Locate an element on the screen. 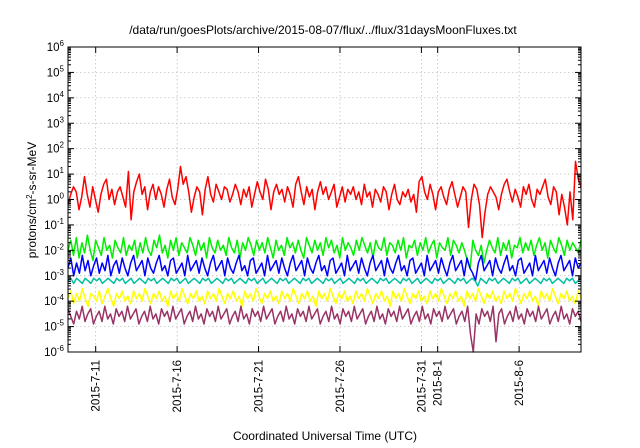 The image size is (640, 448). y-tick-label: 10⁰ is located at coordinates (56, 199).